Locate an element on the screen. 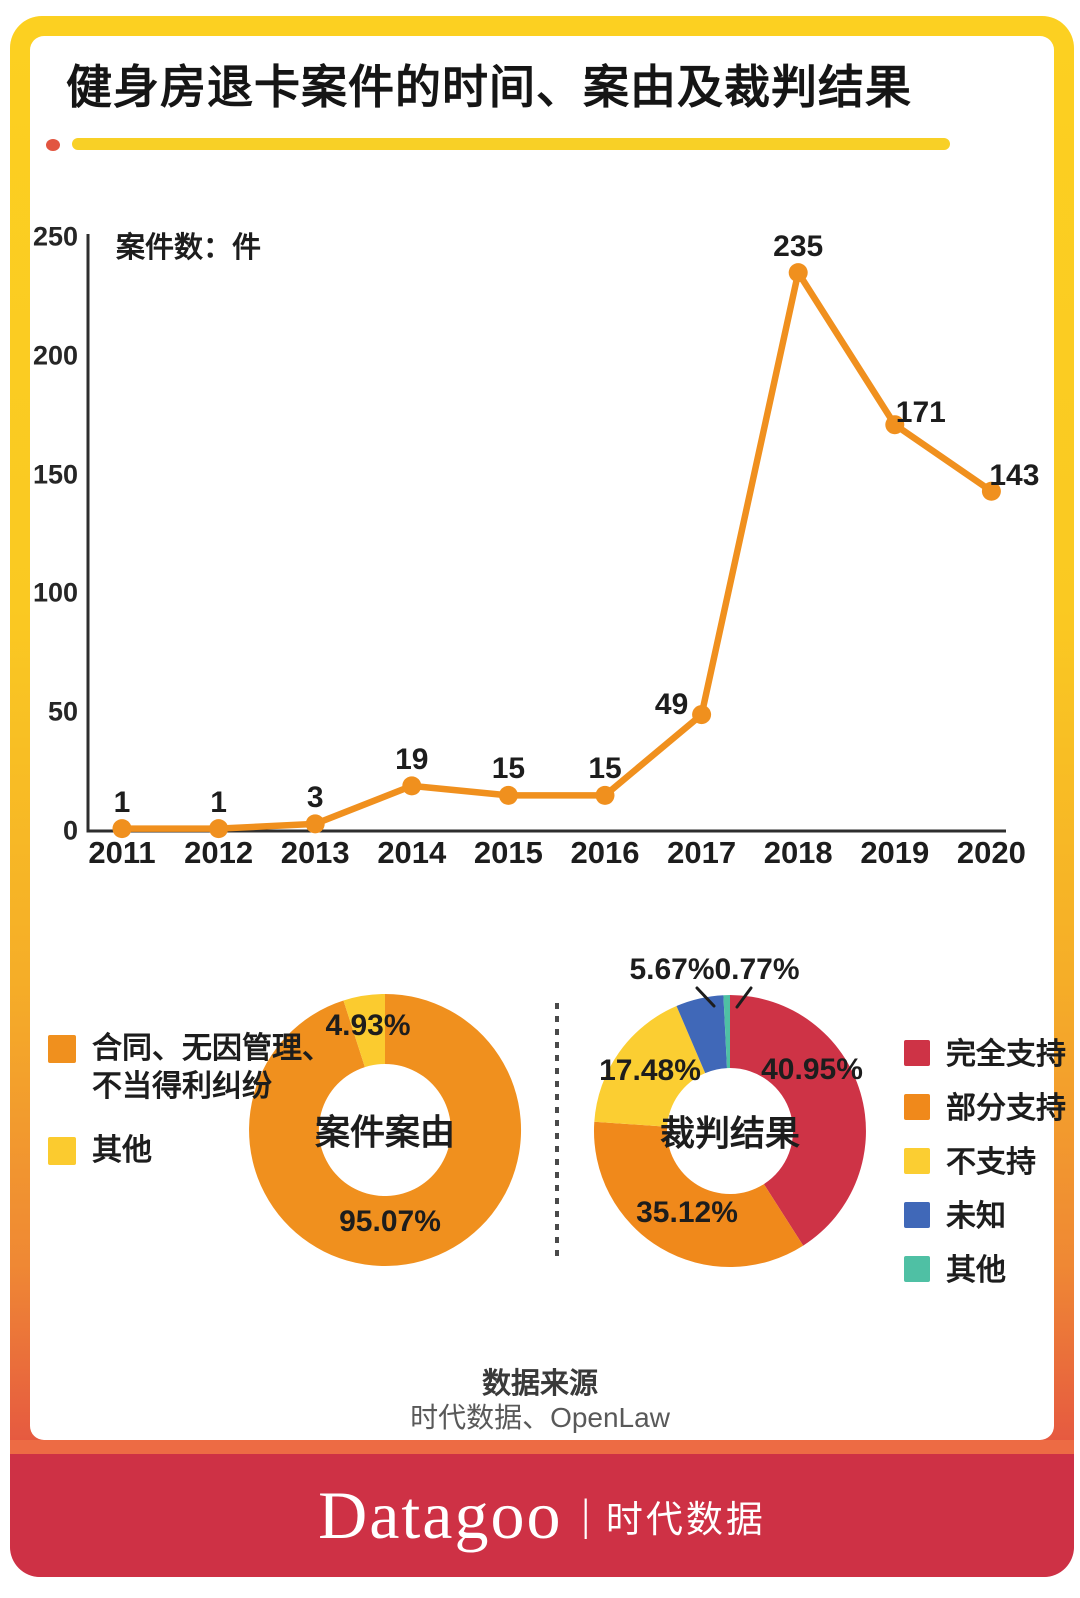 This screenshot has height=1598, width=1080. donut2-legend: 完全支持部分支持不支持未知其他 is located at coordinates (985, 1171).